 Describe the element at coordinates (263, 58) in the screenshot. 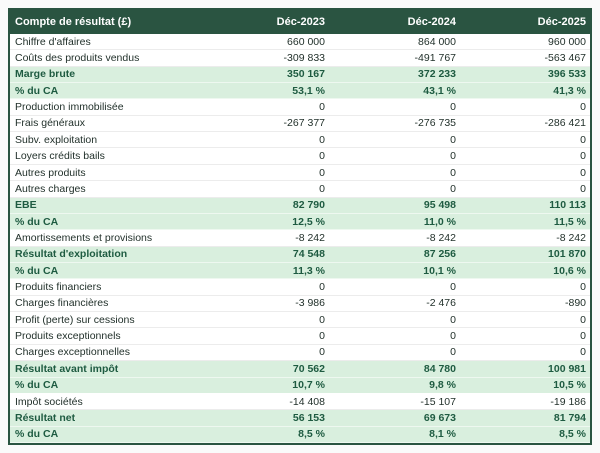

I see `cell-d-c-2023: -309 833` at that location.